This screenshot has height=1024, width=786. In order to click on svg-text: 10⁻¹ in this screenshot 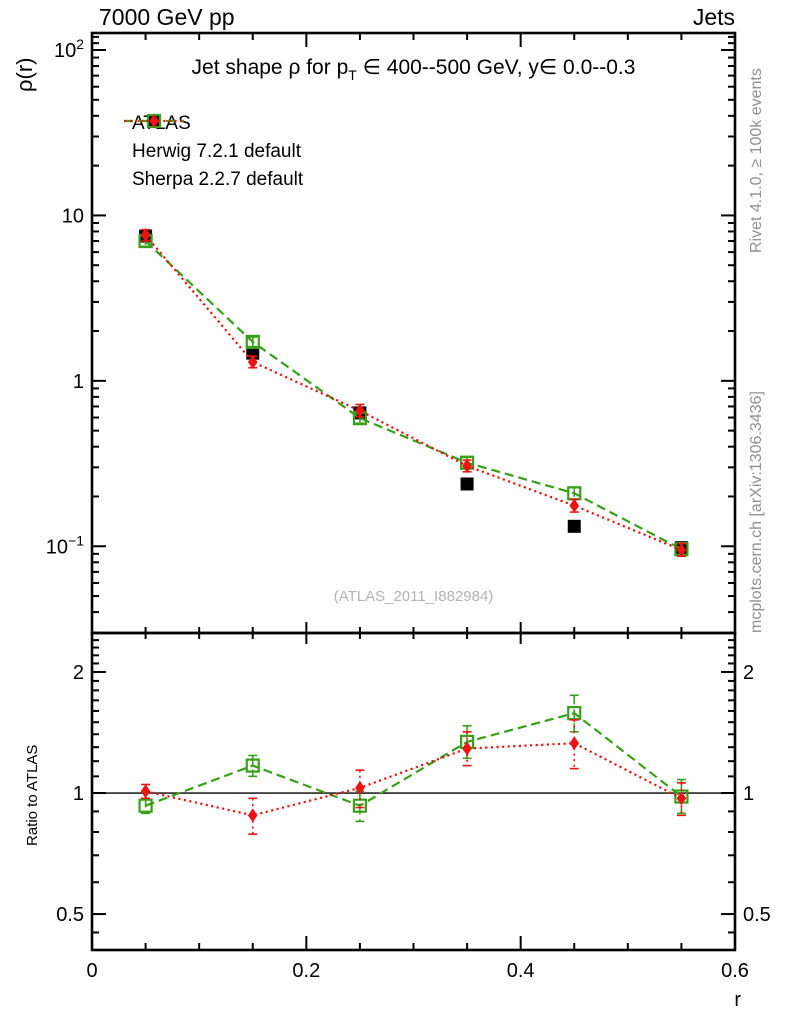, I will do `click(65, 545)`.